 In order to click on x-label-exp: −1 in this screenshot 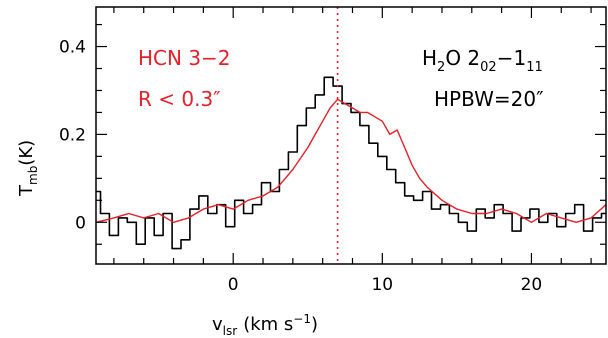, I will do `click(302, 319)`.